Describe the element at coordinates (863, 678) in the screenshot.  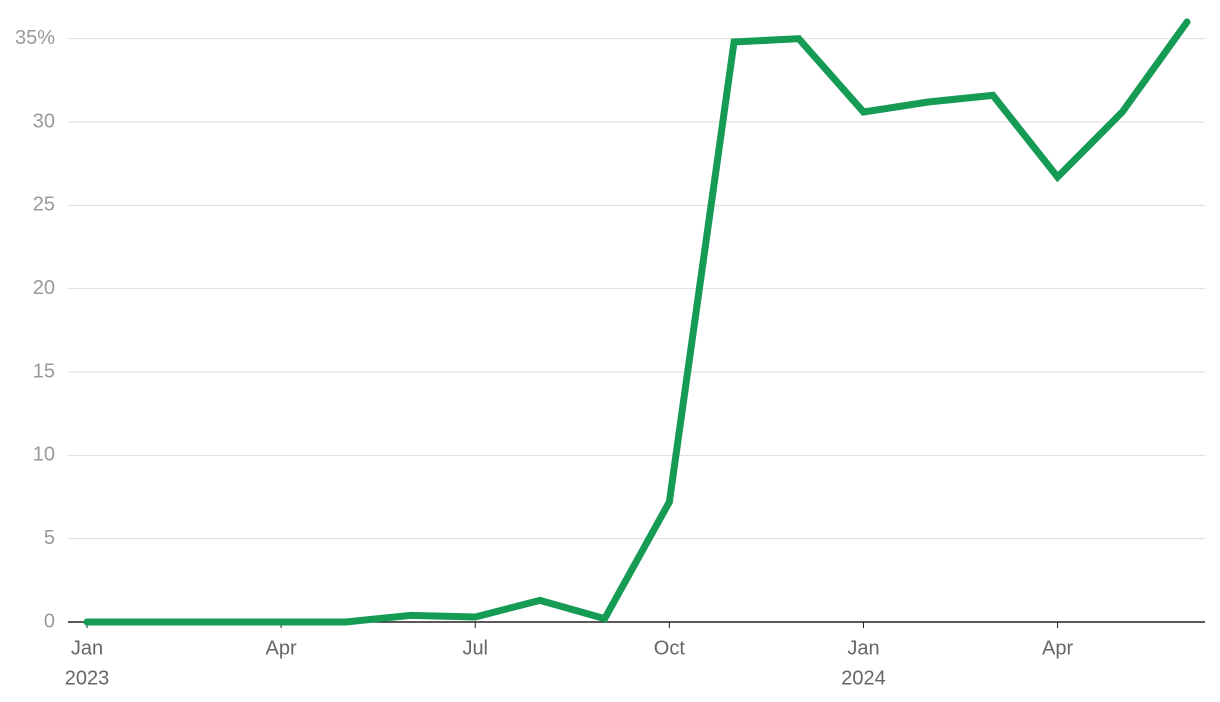
I see `x-tick-year: 2024` at that location.